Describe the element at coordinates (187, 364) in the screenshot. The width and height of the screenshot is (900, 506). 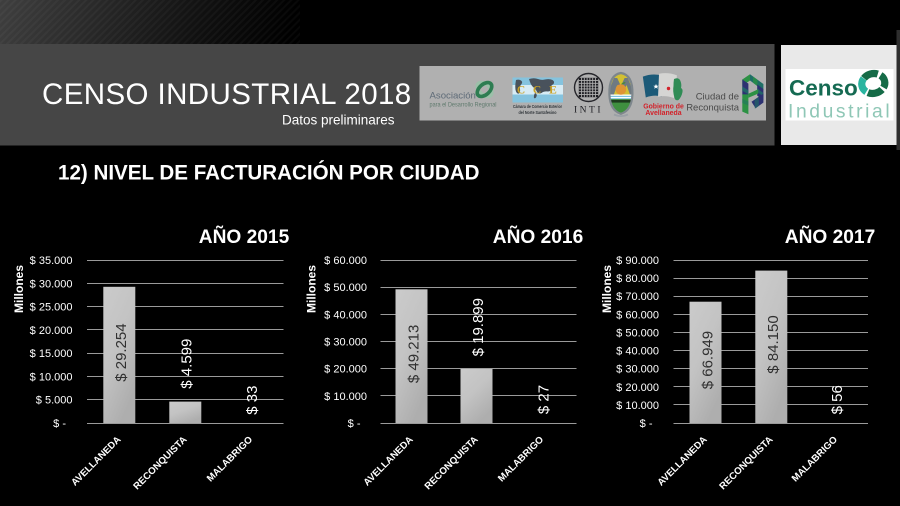
I see `svg-text: $ 4.599` at that location.